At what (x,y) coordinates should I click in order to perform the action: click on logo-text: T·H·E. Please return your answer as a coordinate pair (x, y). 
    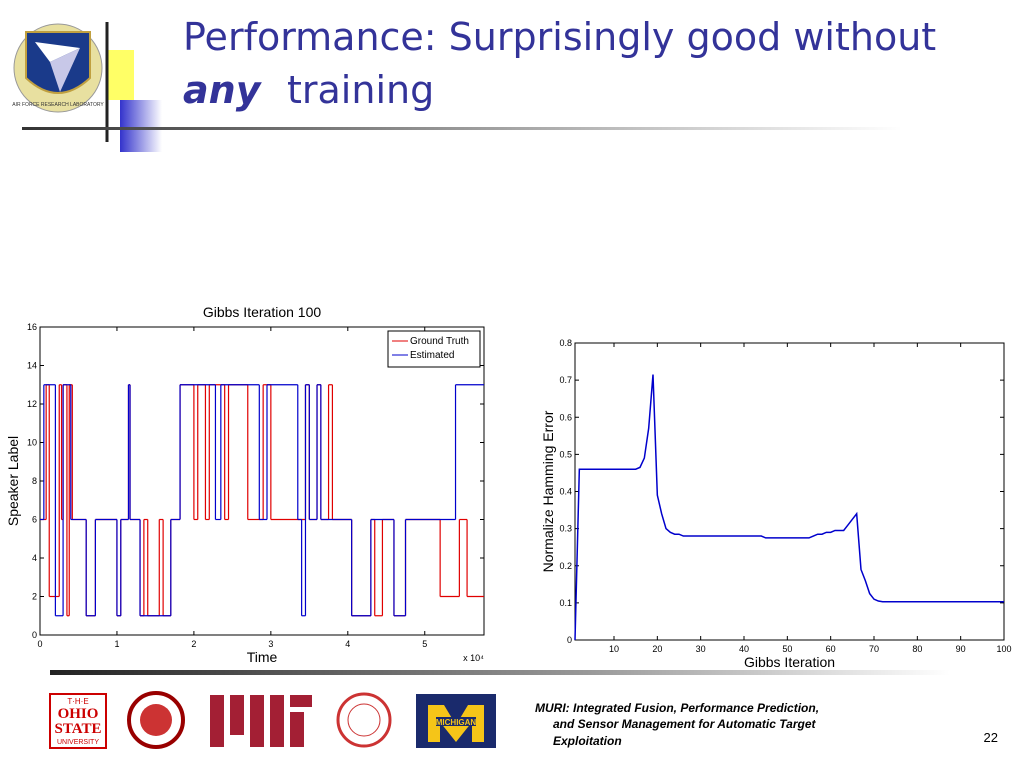
    Looking at the image, I should click on (77, 701).